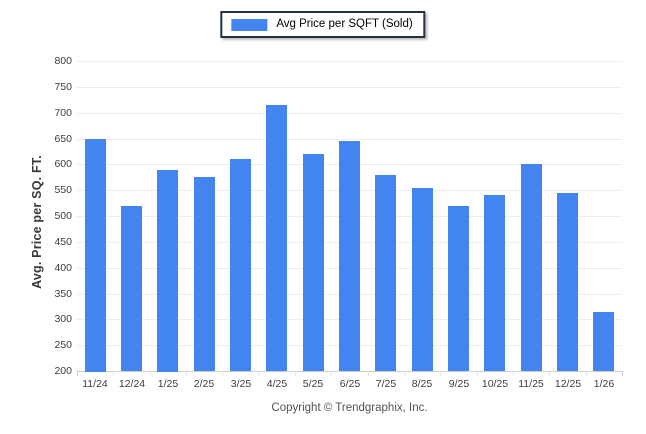  Describe the element at coordinates (63, 112) in the screenshot. I see `y-tick-label: 700` at that location.